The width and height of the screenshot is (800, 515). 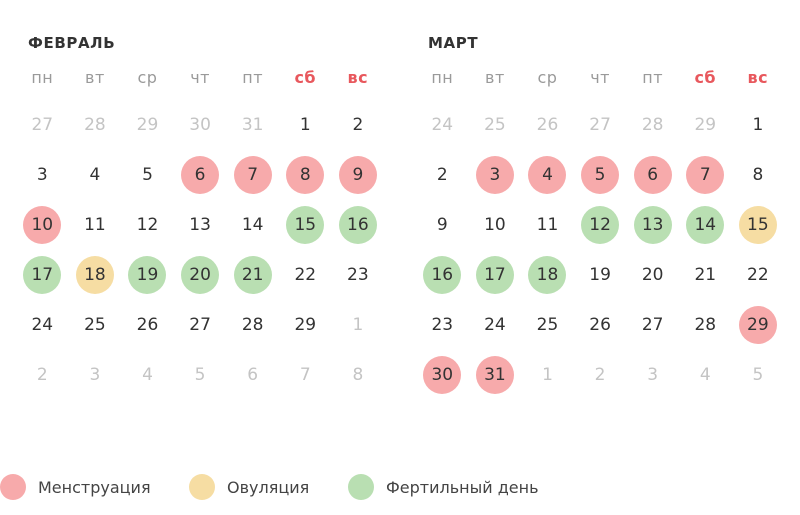 What do you see at coordinates (95, 375) in the screenshot?
I see `day-cell-adjacent-month: 3` at bounding box center [95, 375].